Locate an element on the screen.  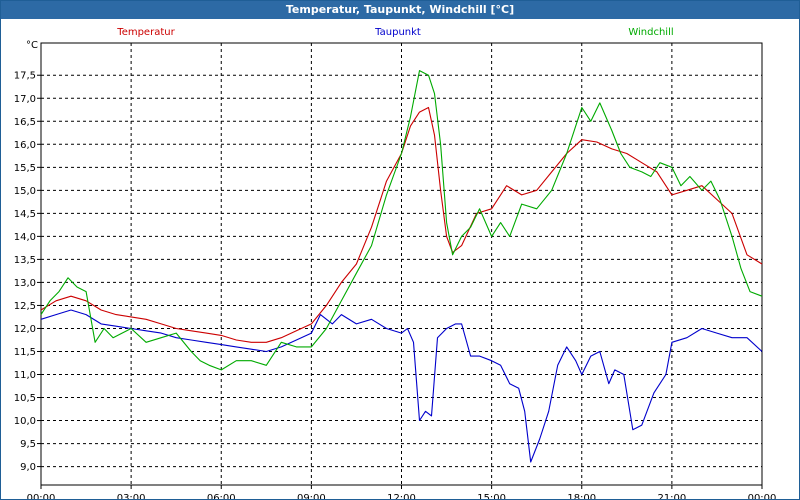
y-tick-label: 10,5 is located at coordinates (25, 398).